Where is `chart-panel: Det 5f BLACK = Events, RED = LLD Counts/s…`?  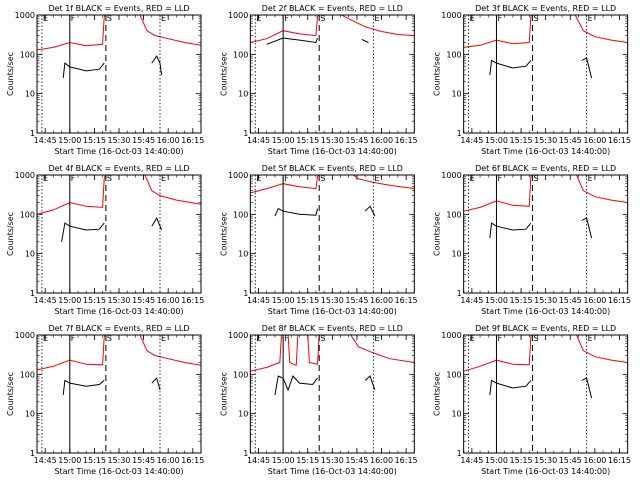 chart-panel: Det 5f BLACK = Events, RED = LLD Counts/s… is located at coordinates (318, 240).